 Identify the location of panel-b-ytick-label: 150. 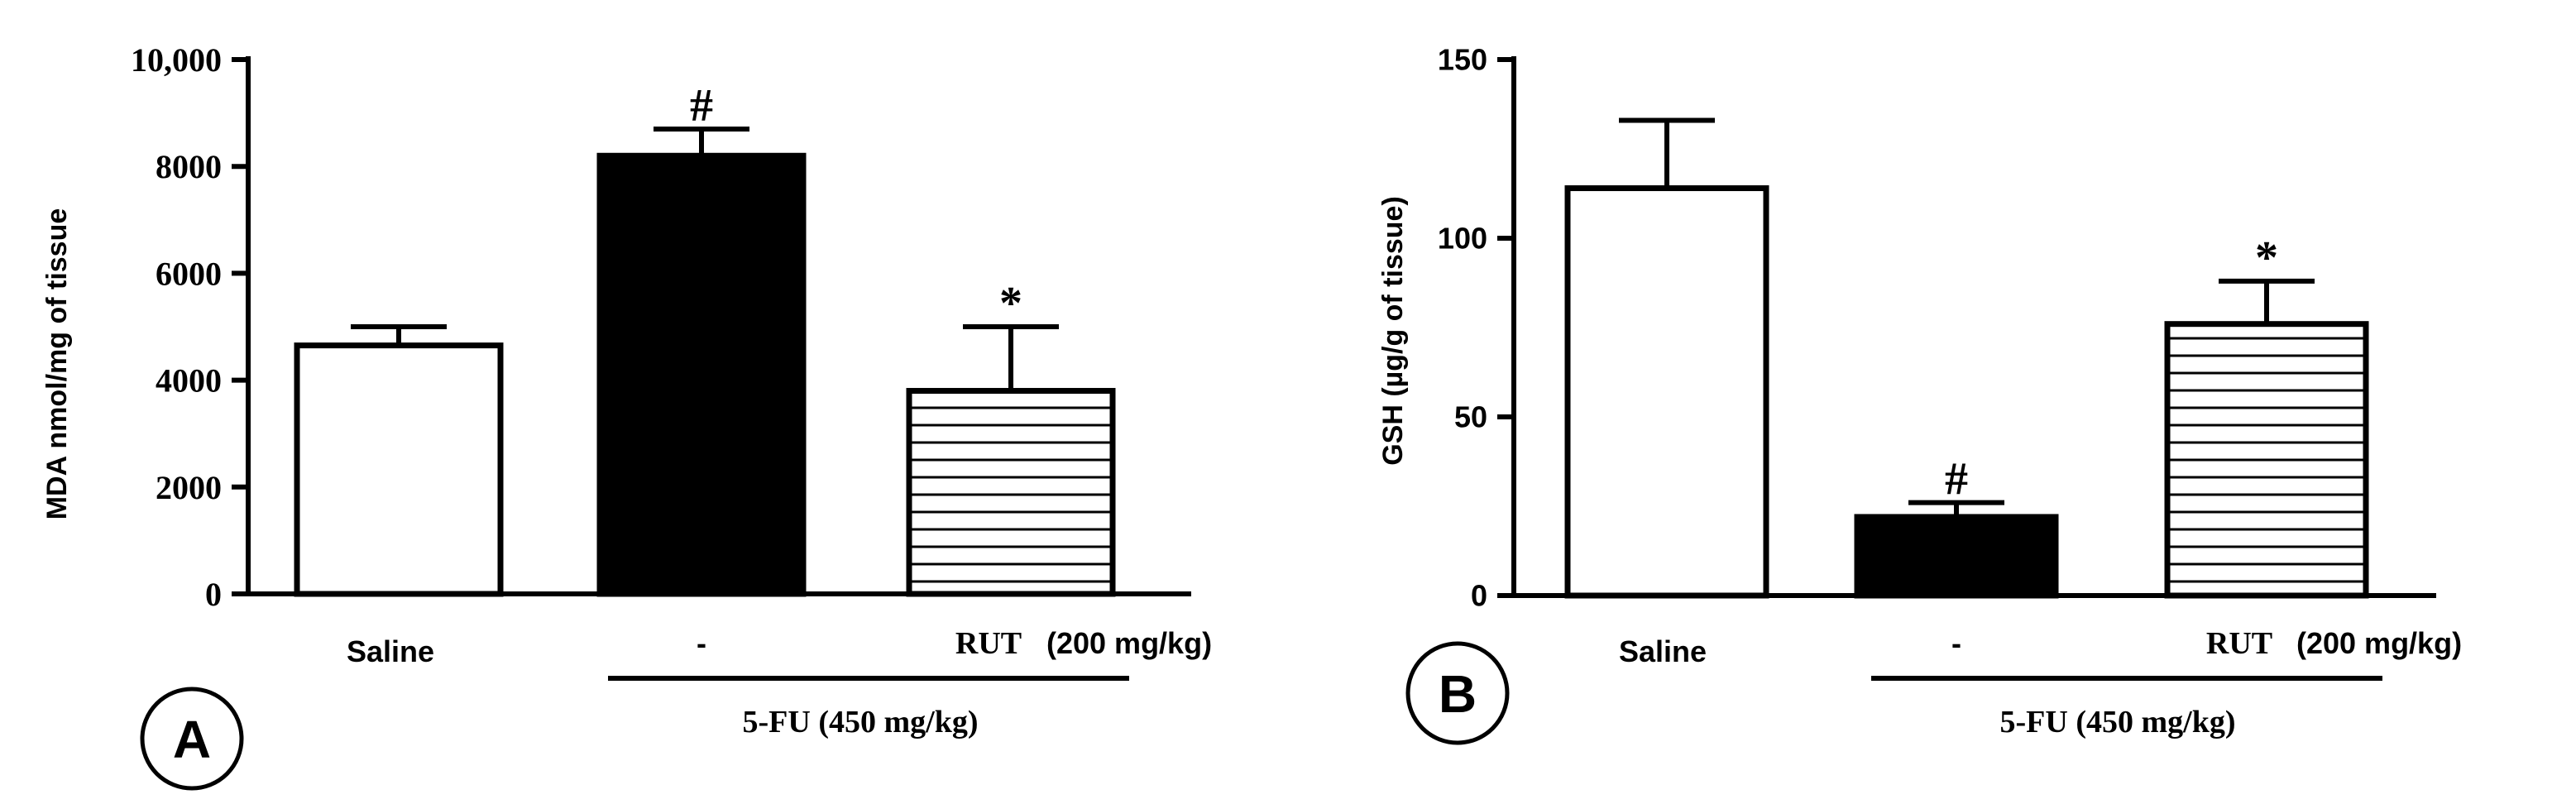
(1463, 60).